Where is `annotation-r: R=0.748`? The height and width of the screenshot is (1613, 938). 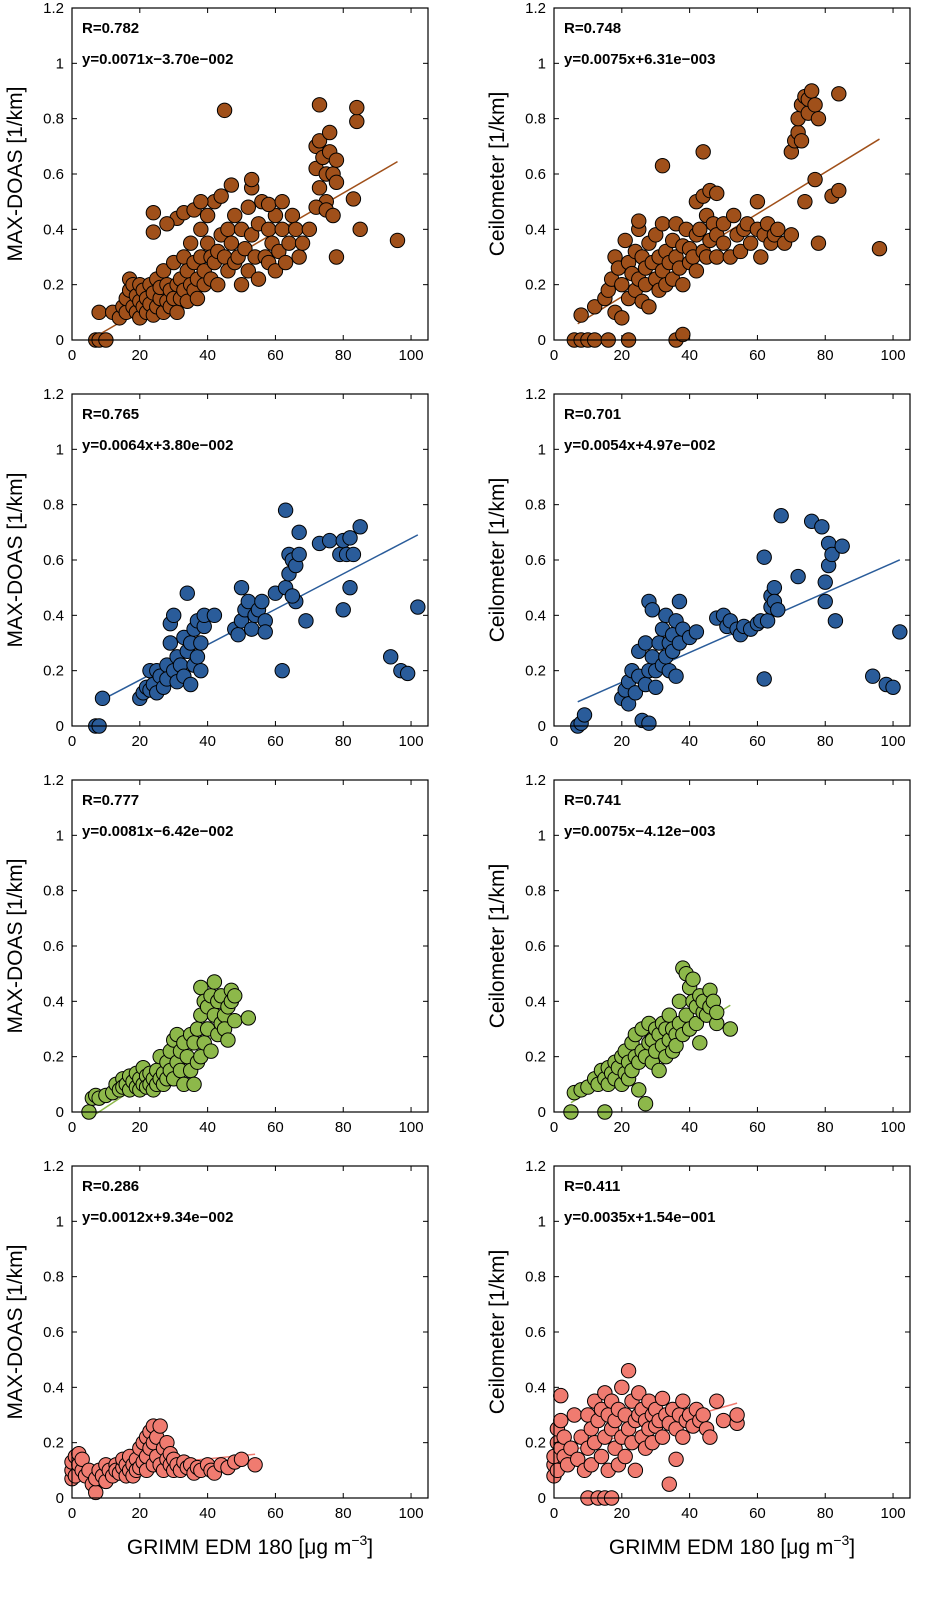 annotation-r: R=0.748 is located at coordinates (592, 28).